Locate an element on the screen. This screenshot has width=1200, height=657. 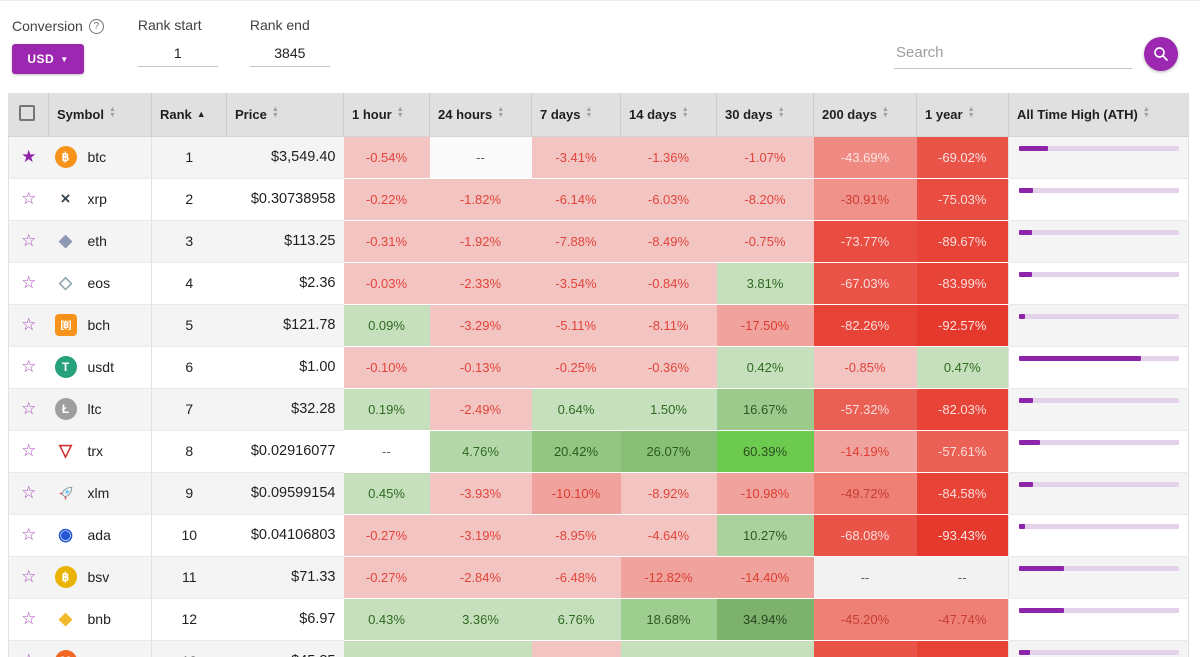
pct-14days-cell: -6.03% is located at coordinates (668, 199).